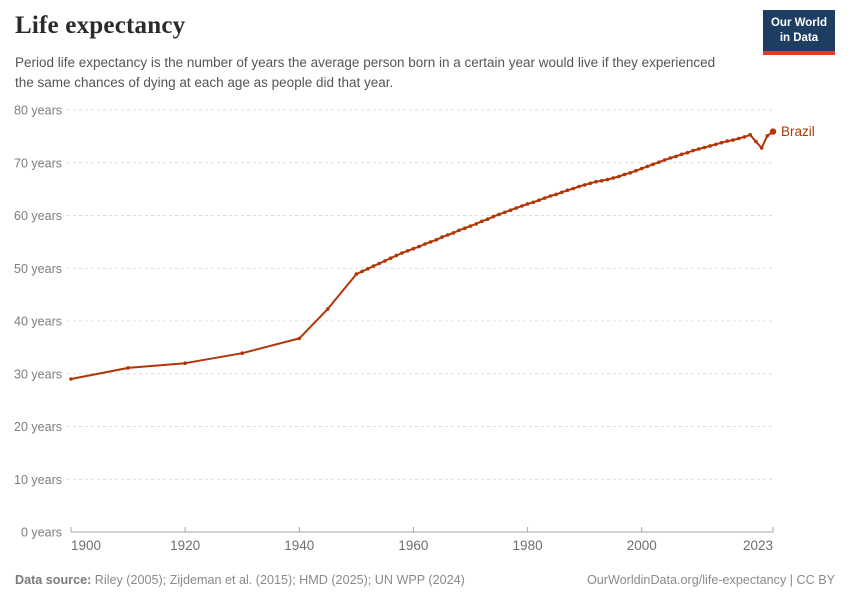 Image resolution: width=850 pixels, height=600 pixels. What do you see at coordinates (100, 25) in the screenshot?
I see `page-title: Life expectancy` at bounding box center [100, 25].